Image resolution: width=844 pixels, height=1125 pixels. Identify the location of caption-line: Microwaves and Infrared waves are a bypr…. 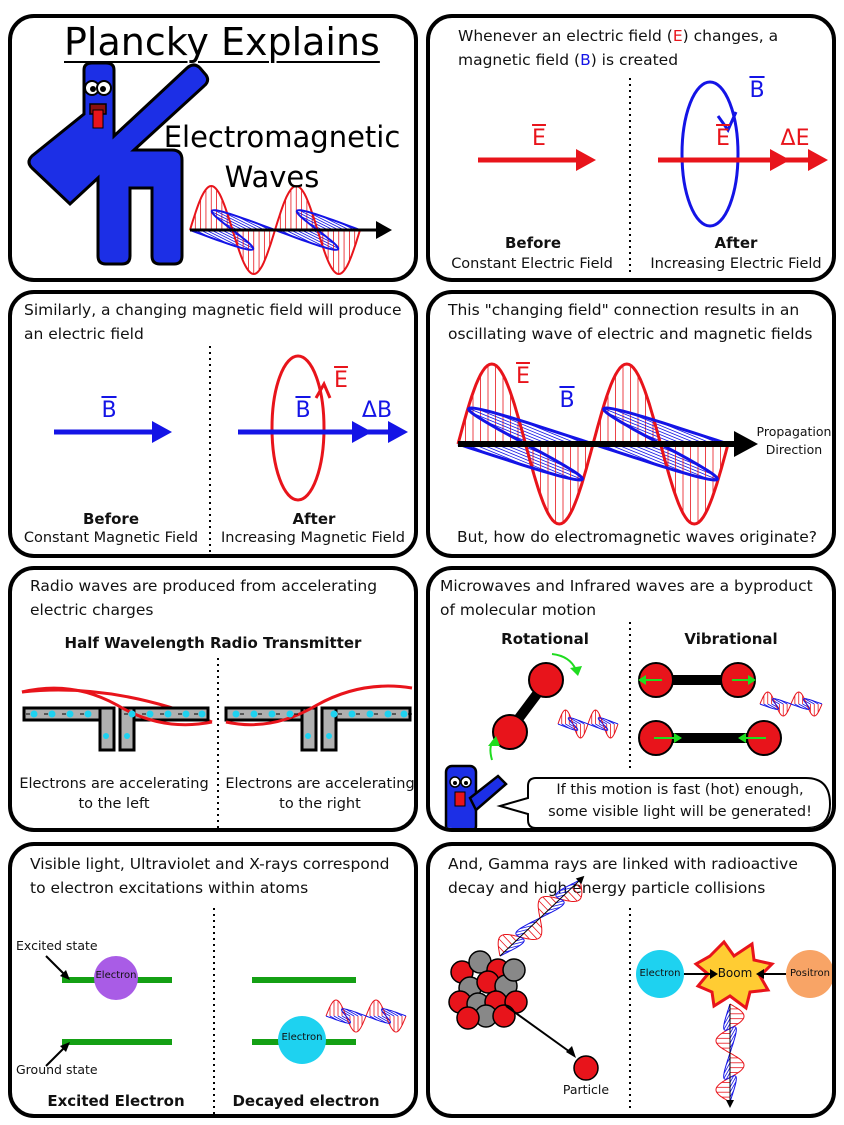
(626, 586).